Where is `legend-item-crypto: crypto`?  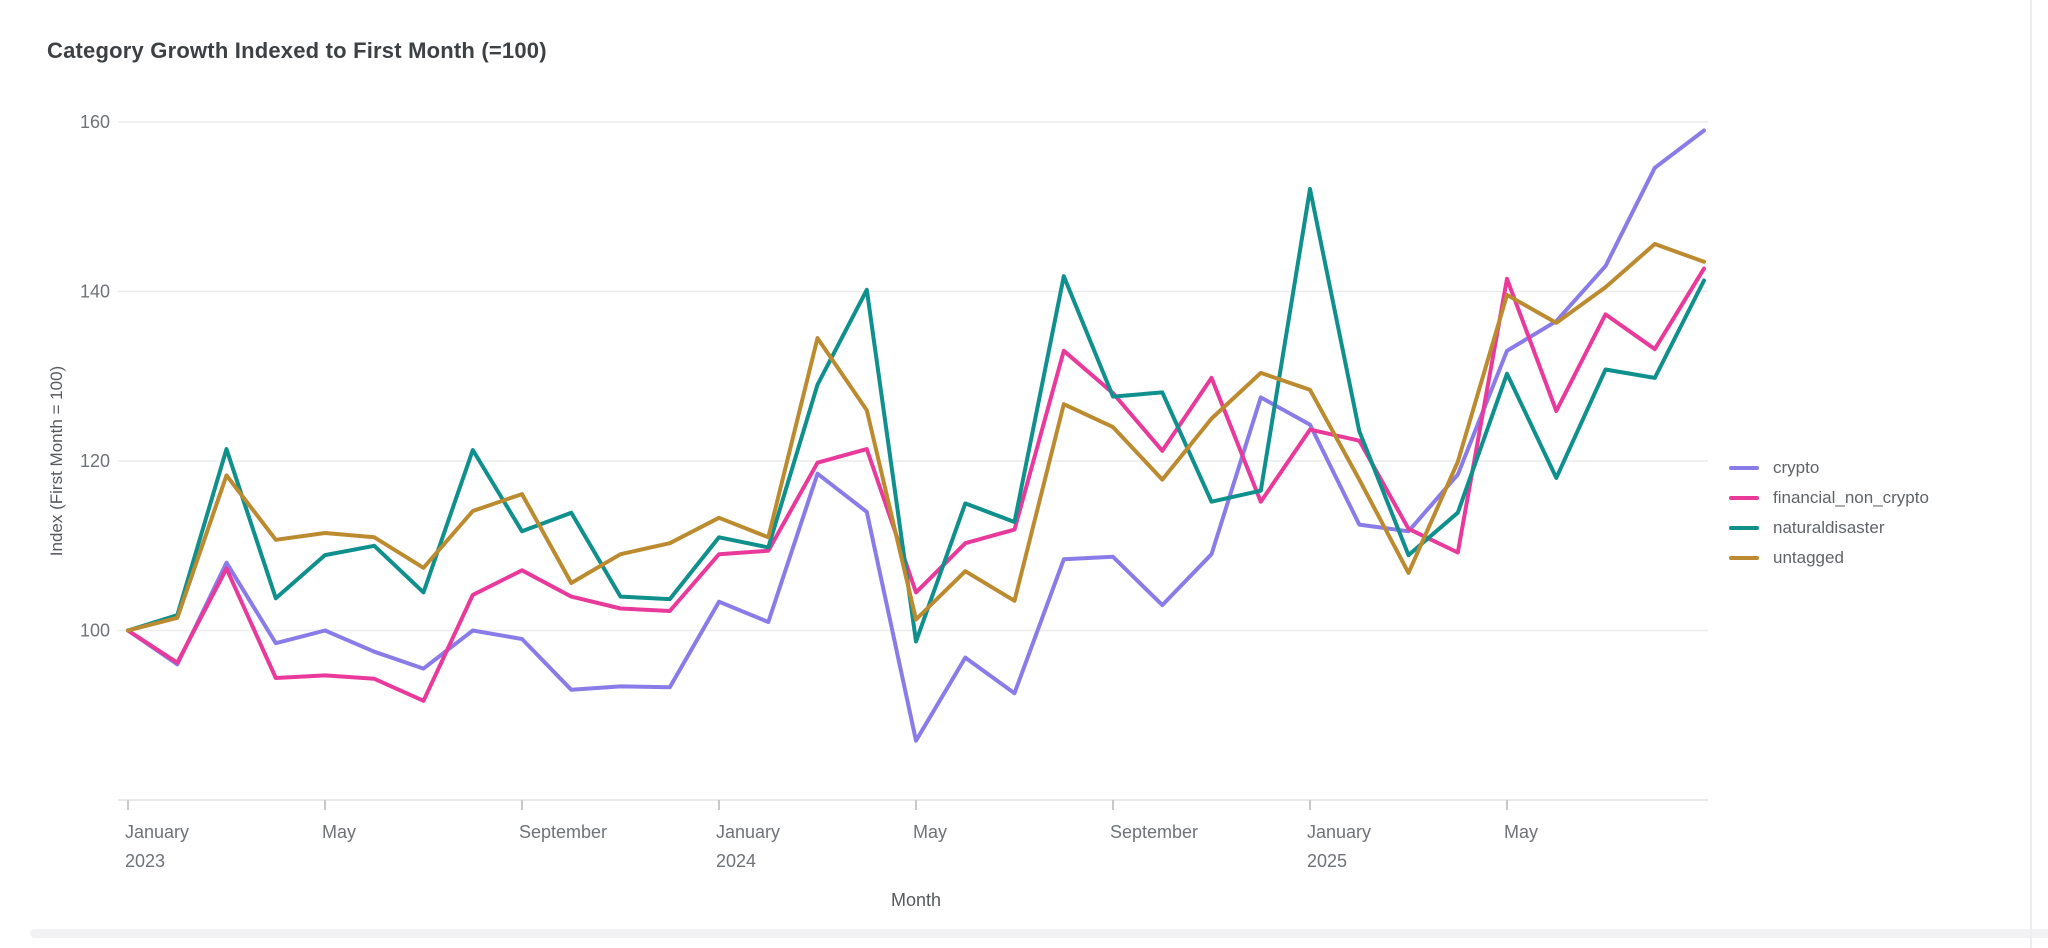
legend-item-crypto: crypto is located at coordinates (1829, 468).